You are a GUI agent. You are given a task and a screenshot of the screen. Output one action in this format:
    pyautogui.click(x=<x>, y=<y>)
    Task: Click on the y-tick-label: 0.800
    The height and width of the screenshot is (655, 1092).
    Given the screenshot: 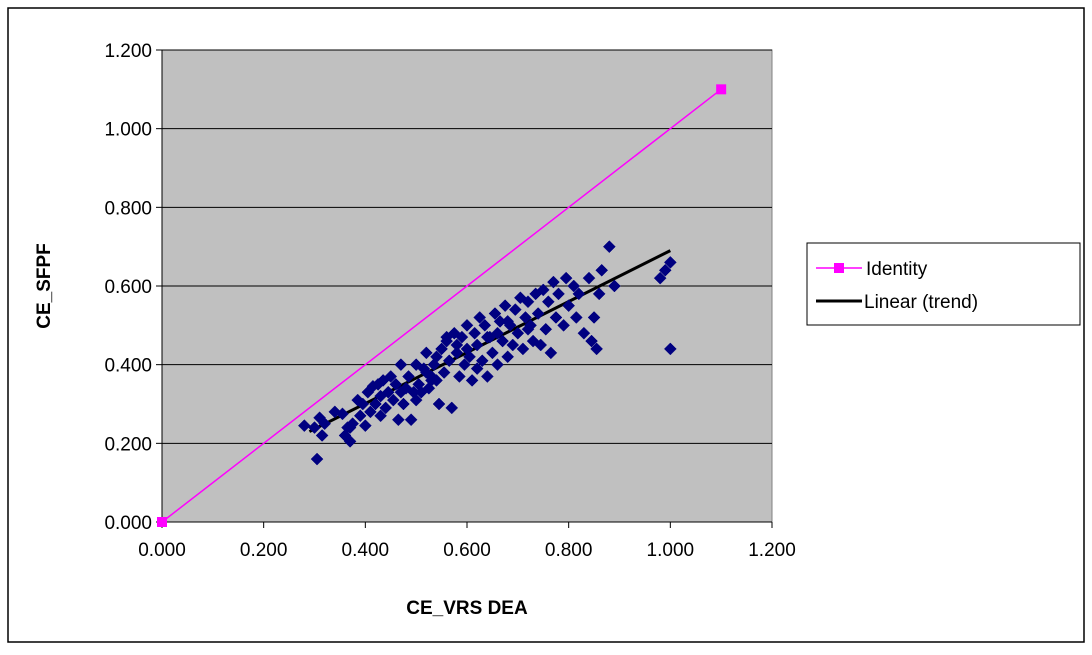 What is the action you would take?
    pyautogui.click(x=128, y=208)
    